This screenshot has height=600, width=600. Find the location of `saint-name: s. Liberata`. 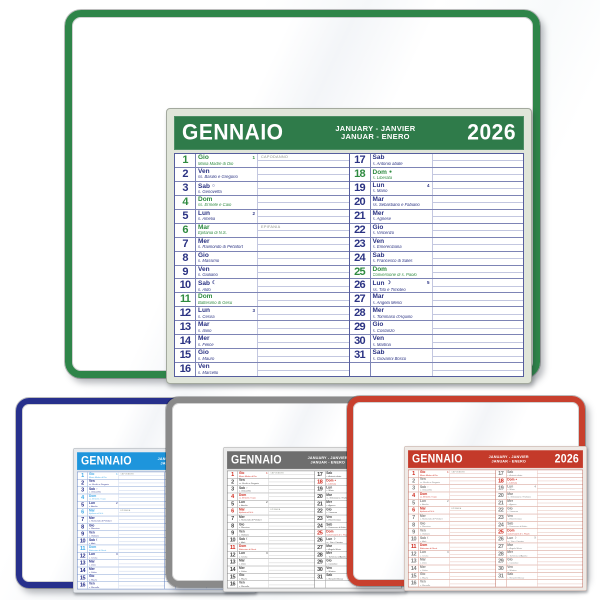

saint-name: s. Liberata is located at coordinates (382, 178).